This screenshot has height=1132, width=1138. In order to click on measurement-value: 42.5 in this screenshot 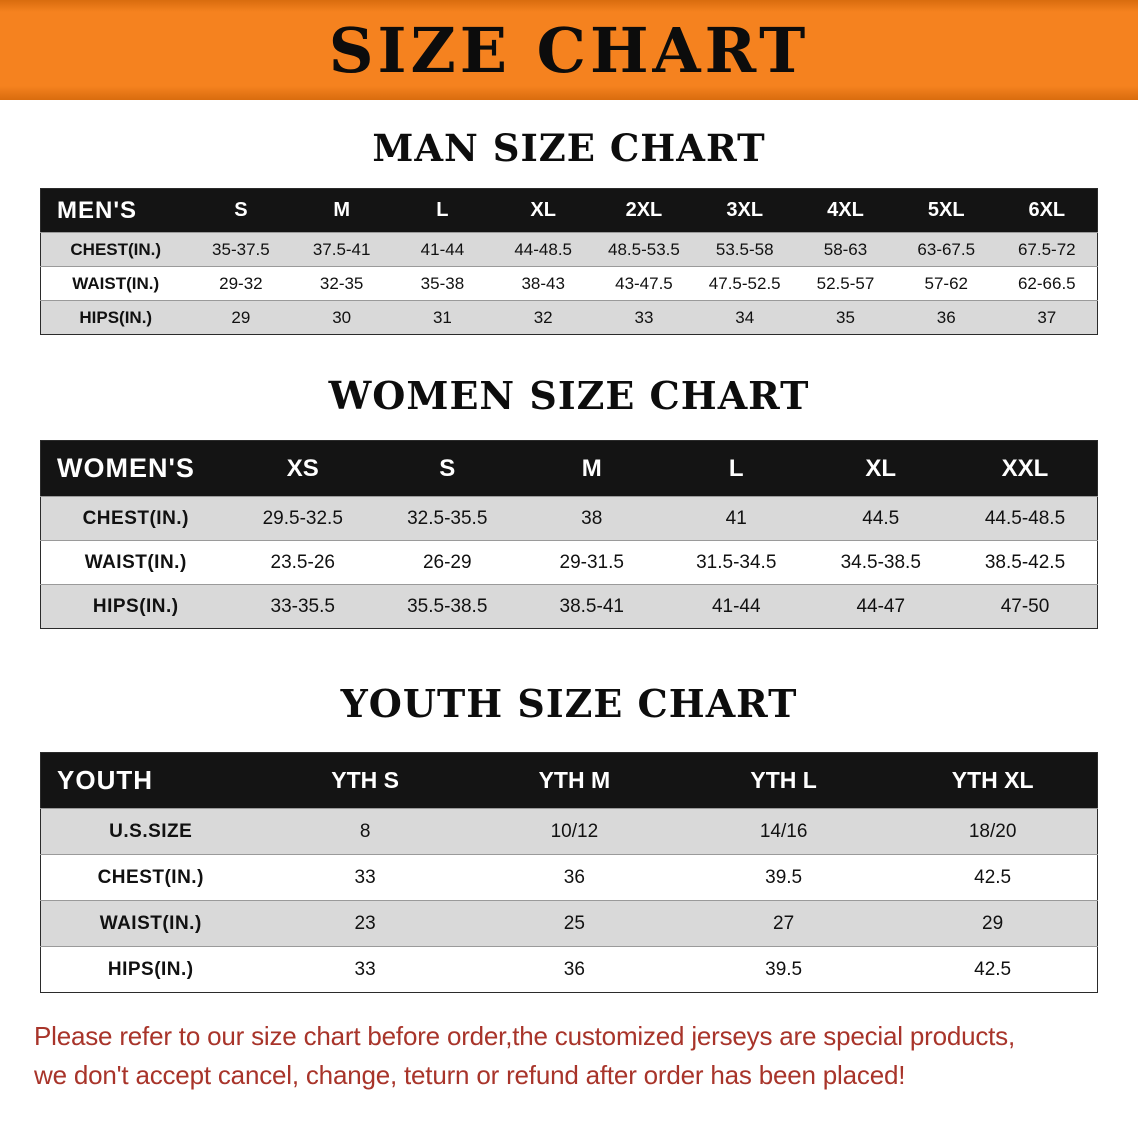, I will do `click(993, 969)`.